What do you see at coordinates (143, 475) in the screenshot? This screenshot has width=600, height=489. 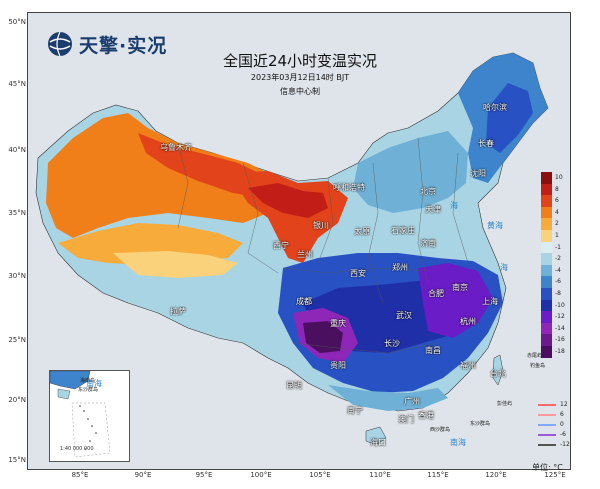 I see `lon-label-90: 90°E` at bounding box center [143, 475].